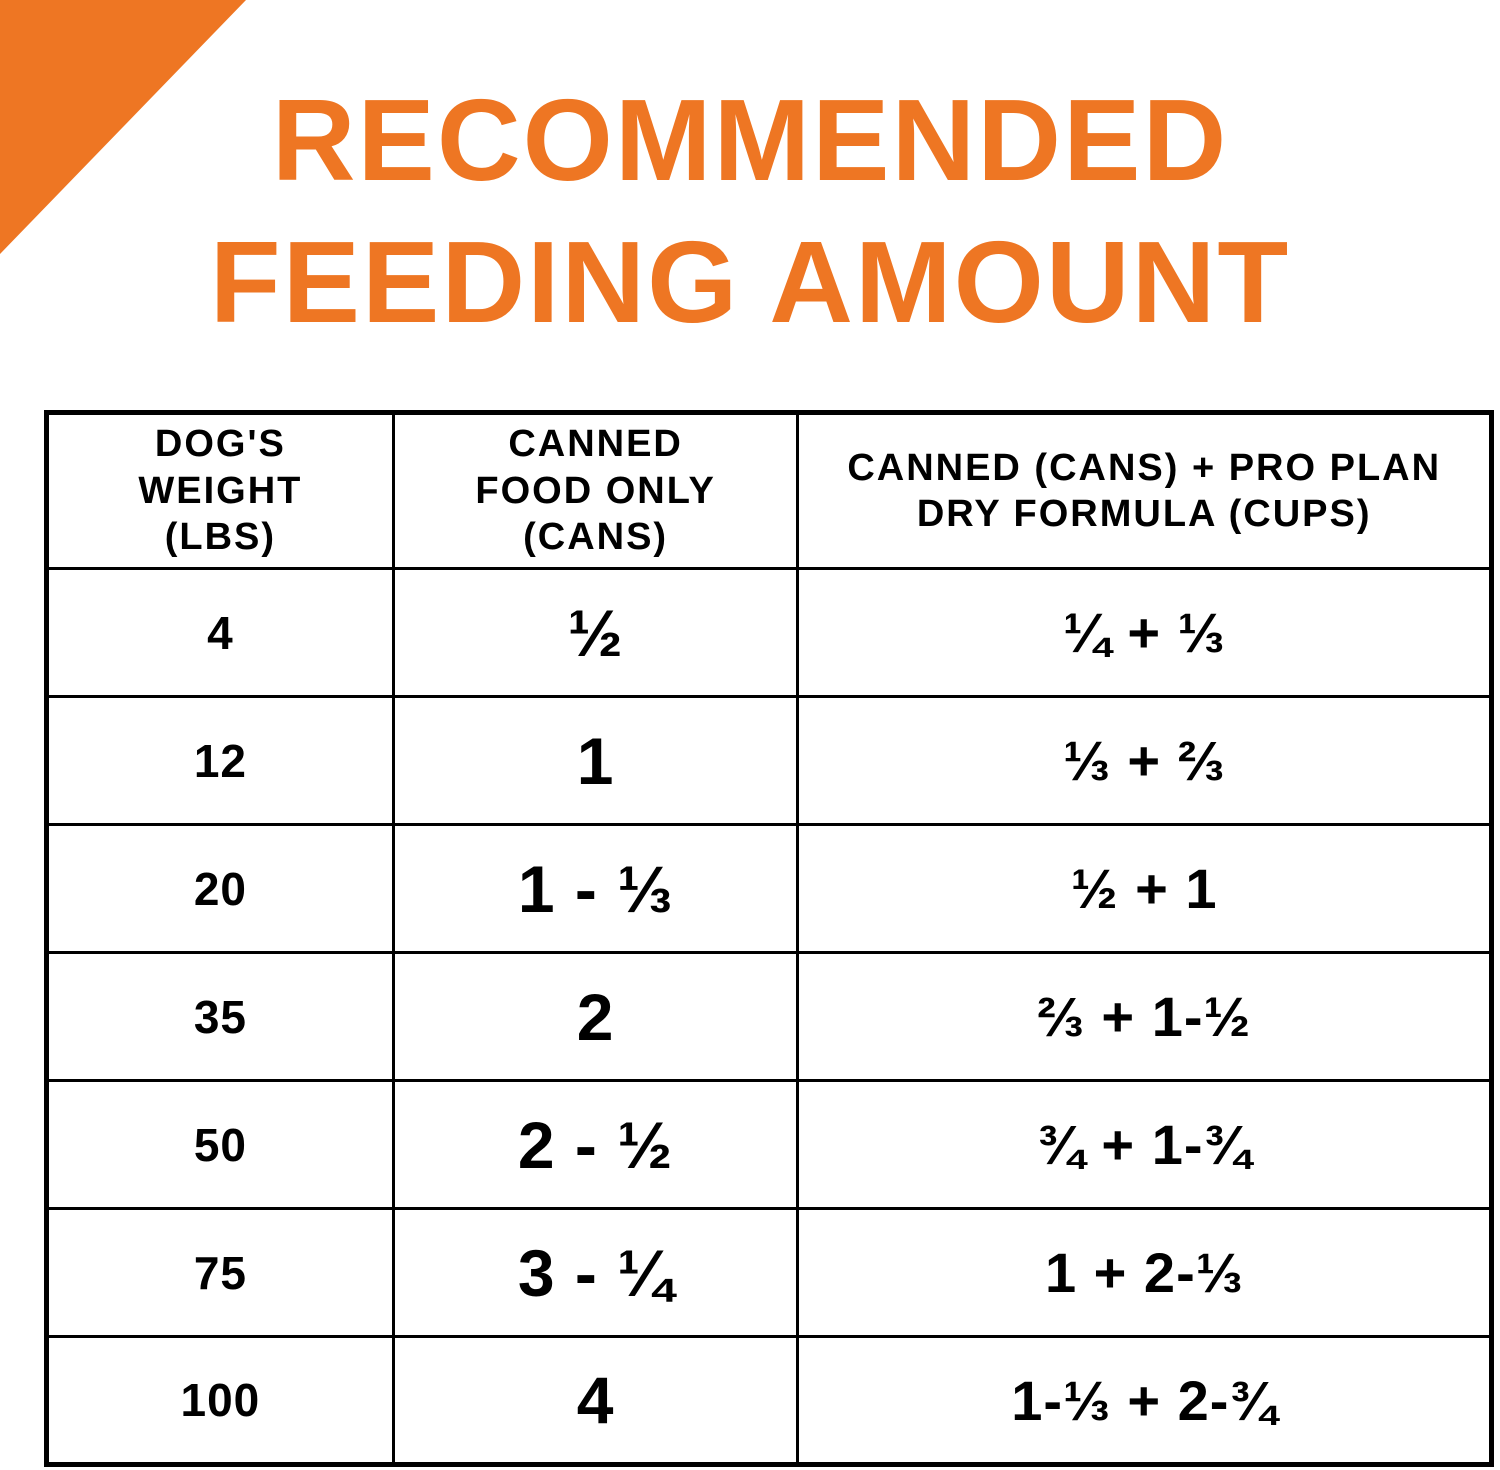 The image size is (1500, 1470). What do you see at coordinates (595, 760) in the screenshot?
I see `canned-only-value: 1` at bounding box center [595, 760].